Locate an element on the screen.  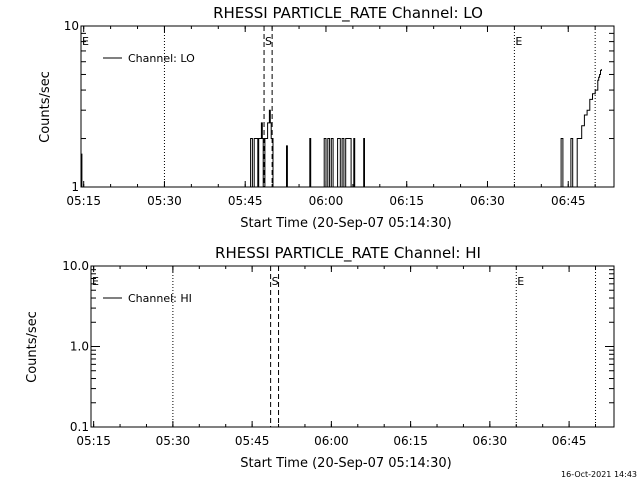
legend: Channel: LO is located at coordinates (149, 58).